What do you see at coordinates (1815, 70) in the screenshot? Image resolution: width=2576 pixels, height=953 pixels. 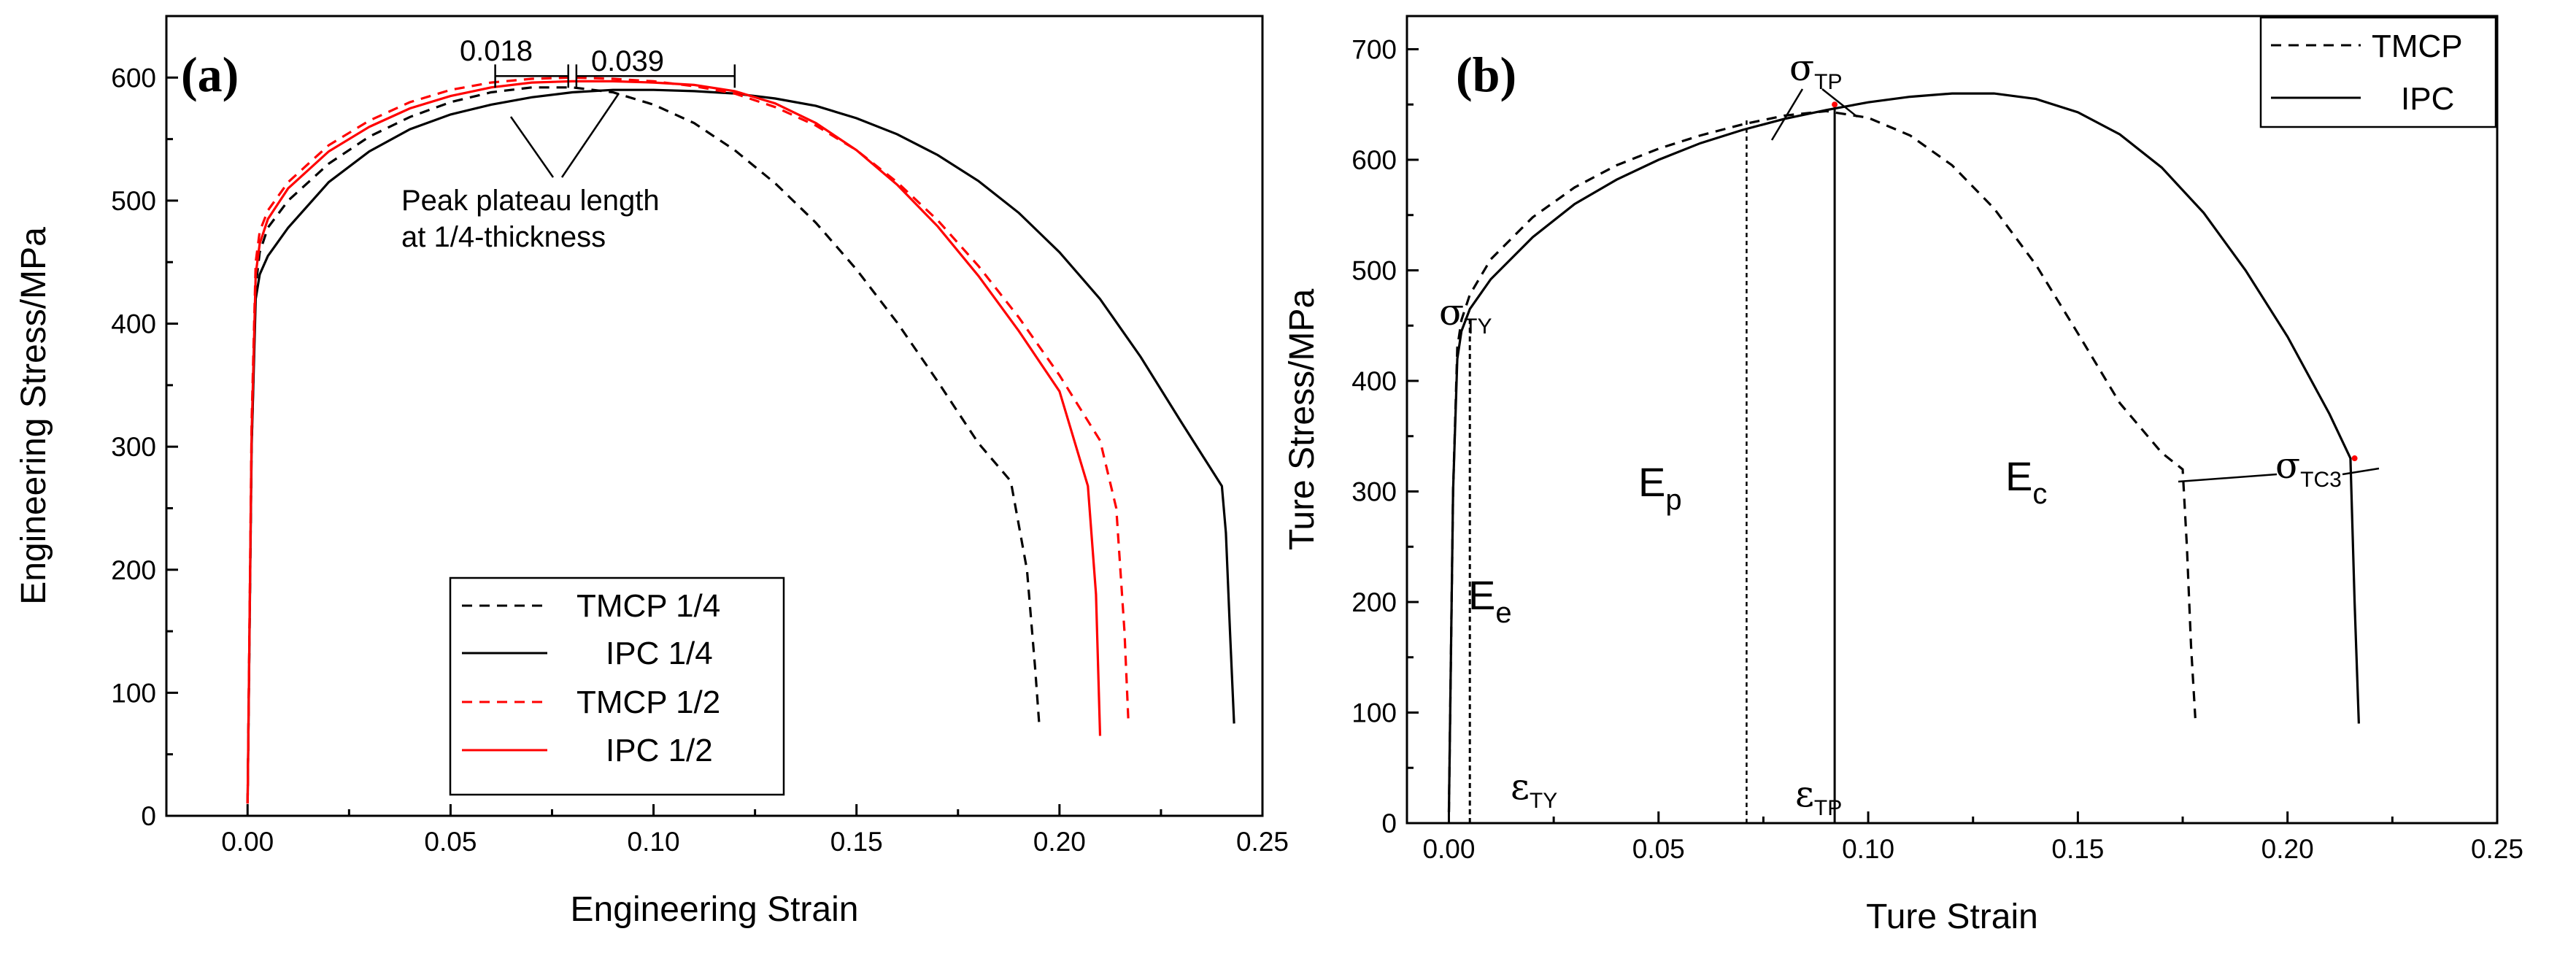 I see `sigma-tp-label: σTP` at bounding box center [1815, 70].